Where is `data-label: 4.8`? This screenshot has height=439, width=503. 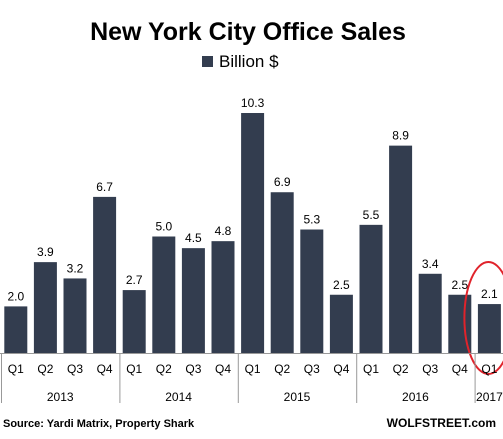 data-label: 4.8 is located at coordinates (223, 231).